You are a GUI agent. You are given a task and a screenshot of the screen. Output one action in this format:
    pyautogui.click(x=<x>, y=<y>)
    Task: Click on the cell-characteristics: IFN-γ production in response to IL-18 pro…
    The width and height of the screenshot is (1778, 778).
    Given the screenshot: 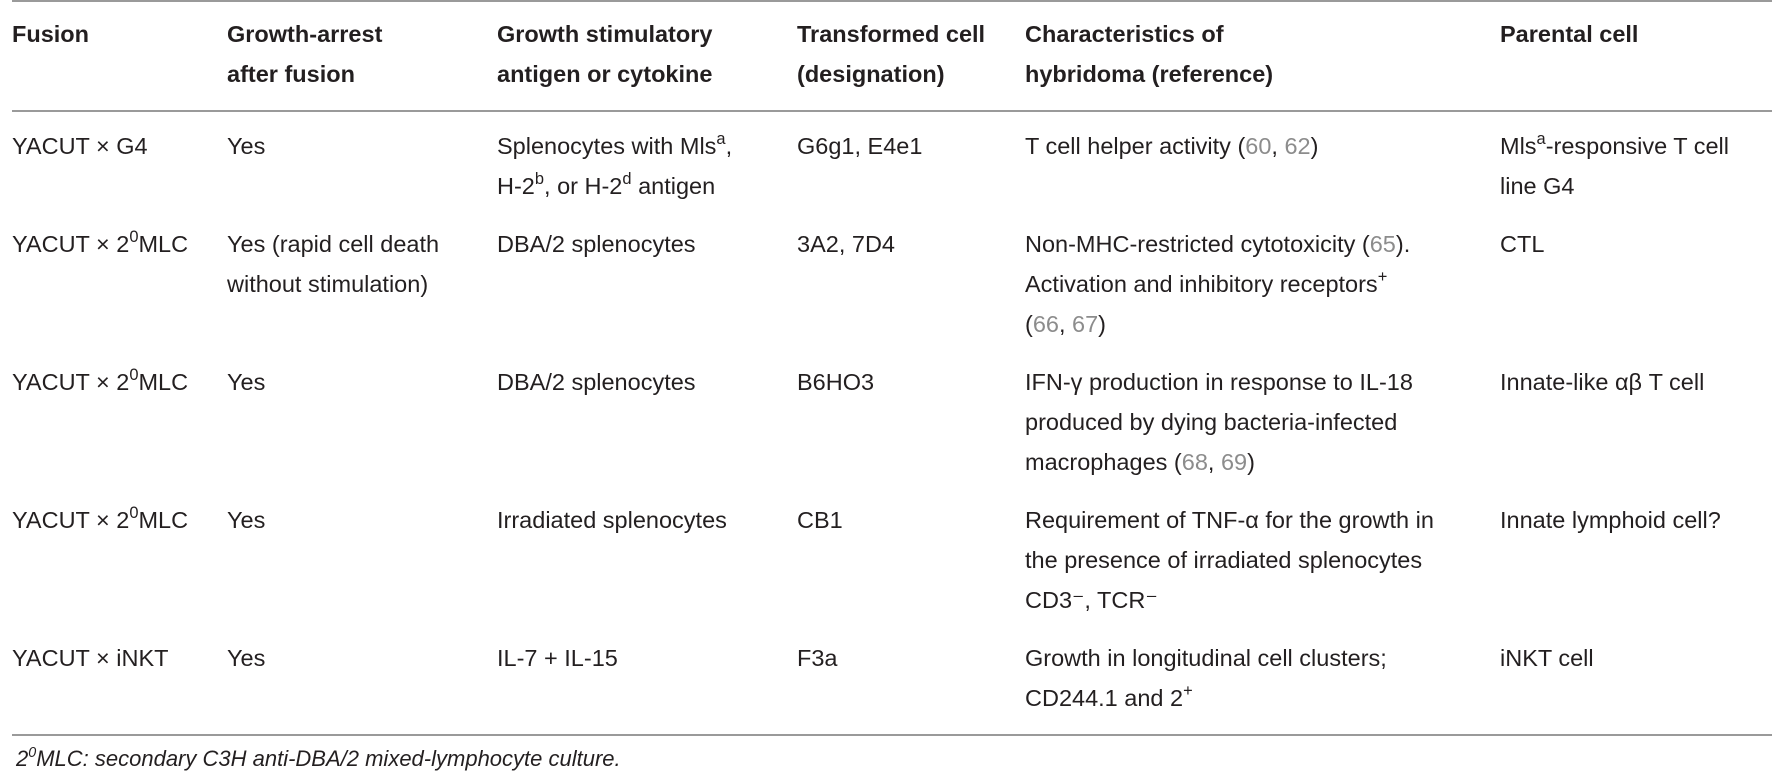 What is the action you would take?
    pyautogui.click(x=1219, y=422)
    